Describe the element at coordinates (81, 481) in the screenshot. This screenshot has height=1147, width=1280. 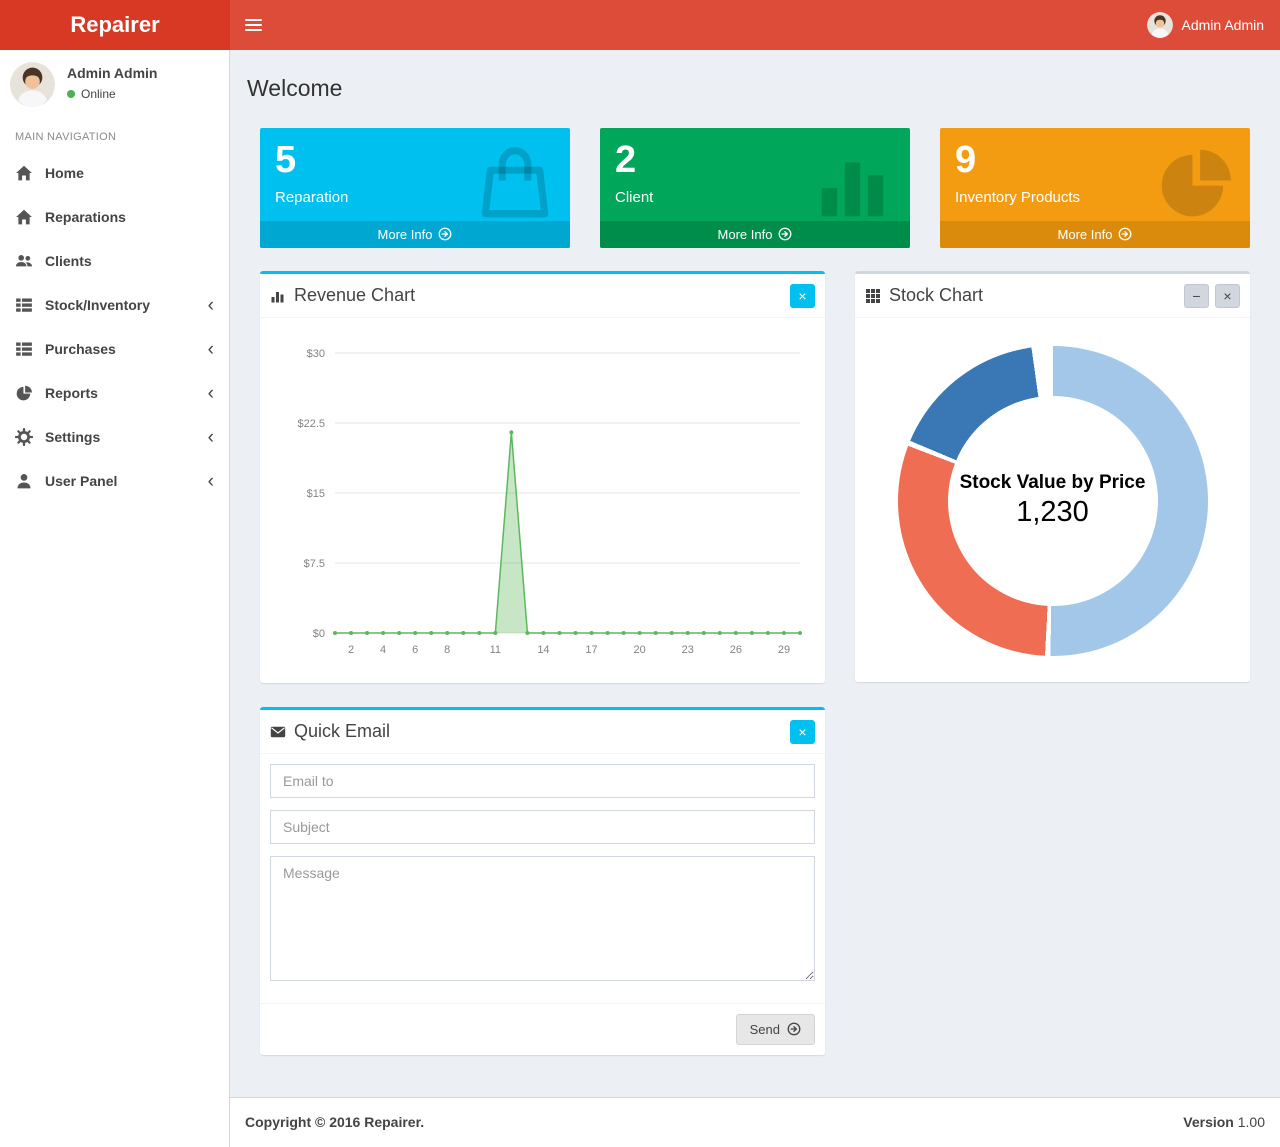
I see `sidebar-item-label: User Panel` at that location.